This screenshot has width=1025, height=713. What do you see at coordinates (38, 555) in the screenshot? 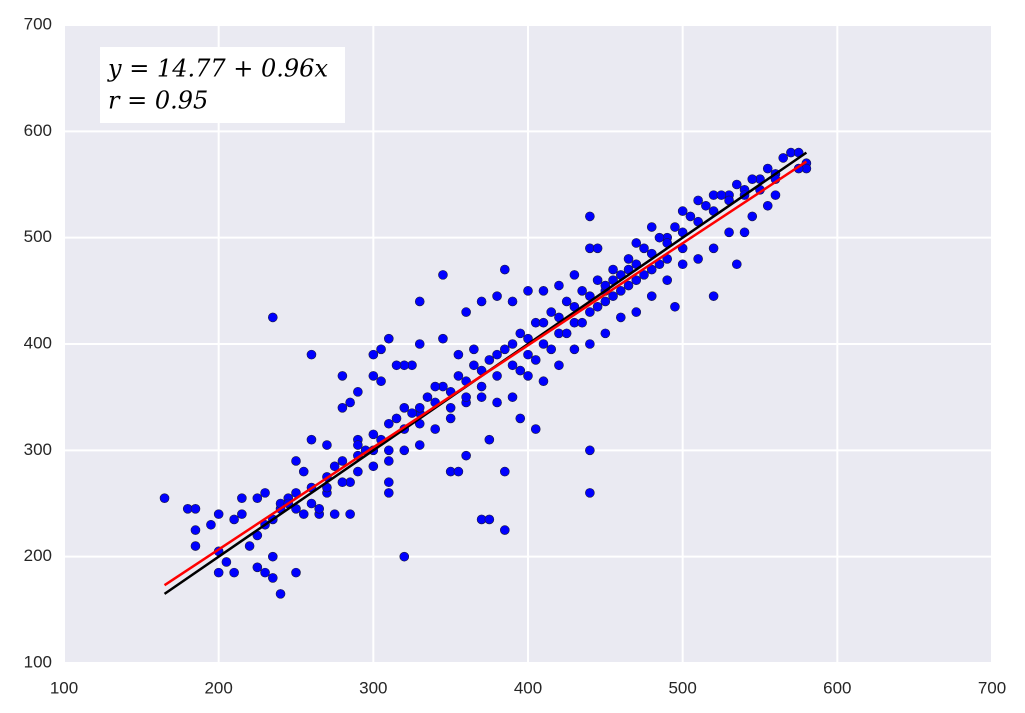
I see `y-tick-label: 200` at bounding box center [38, 555].